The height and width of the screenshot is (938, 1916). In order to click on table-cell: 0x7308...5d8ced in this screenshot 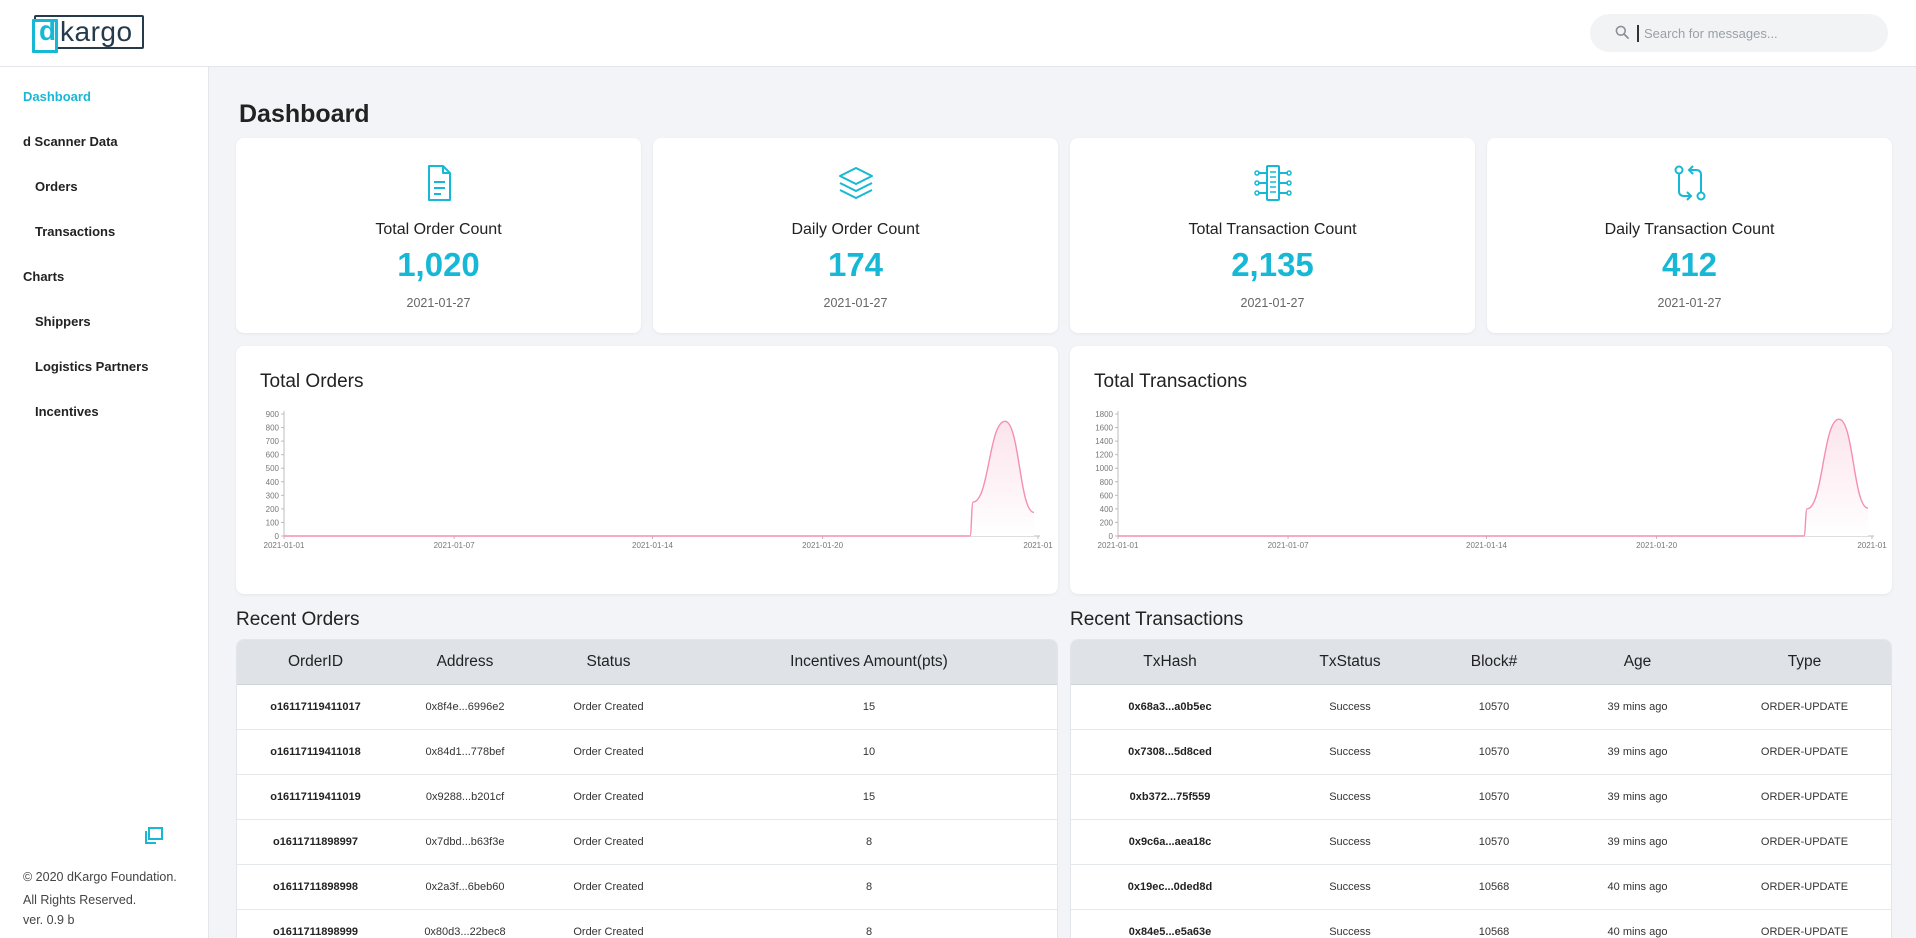, I will do `click(1170, 752)`.